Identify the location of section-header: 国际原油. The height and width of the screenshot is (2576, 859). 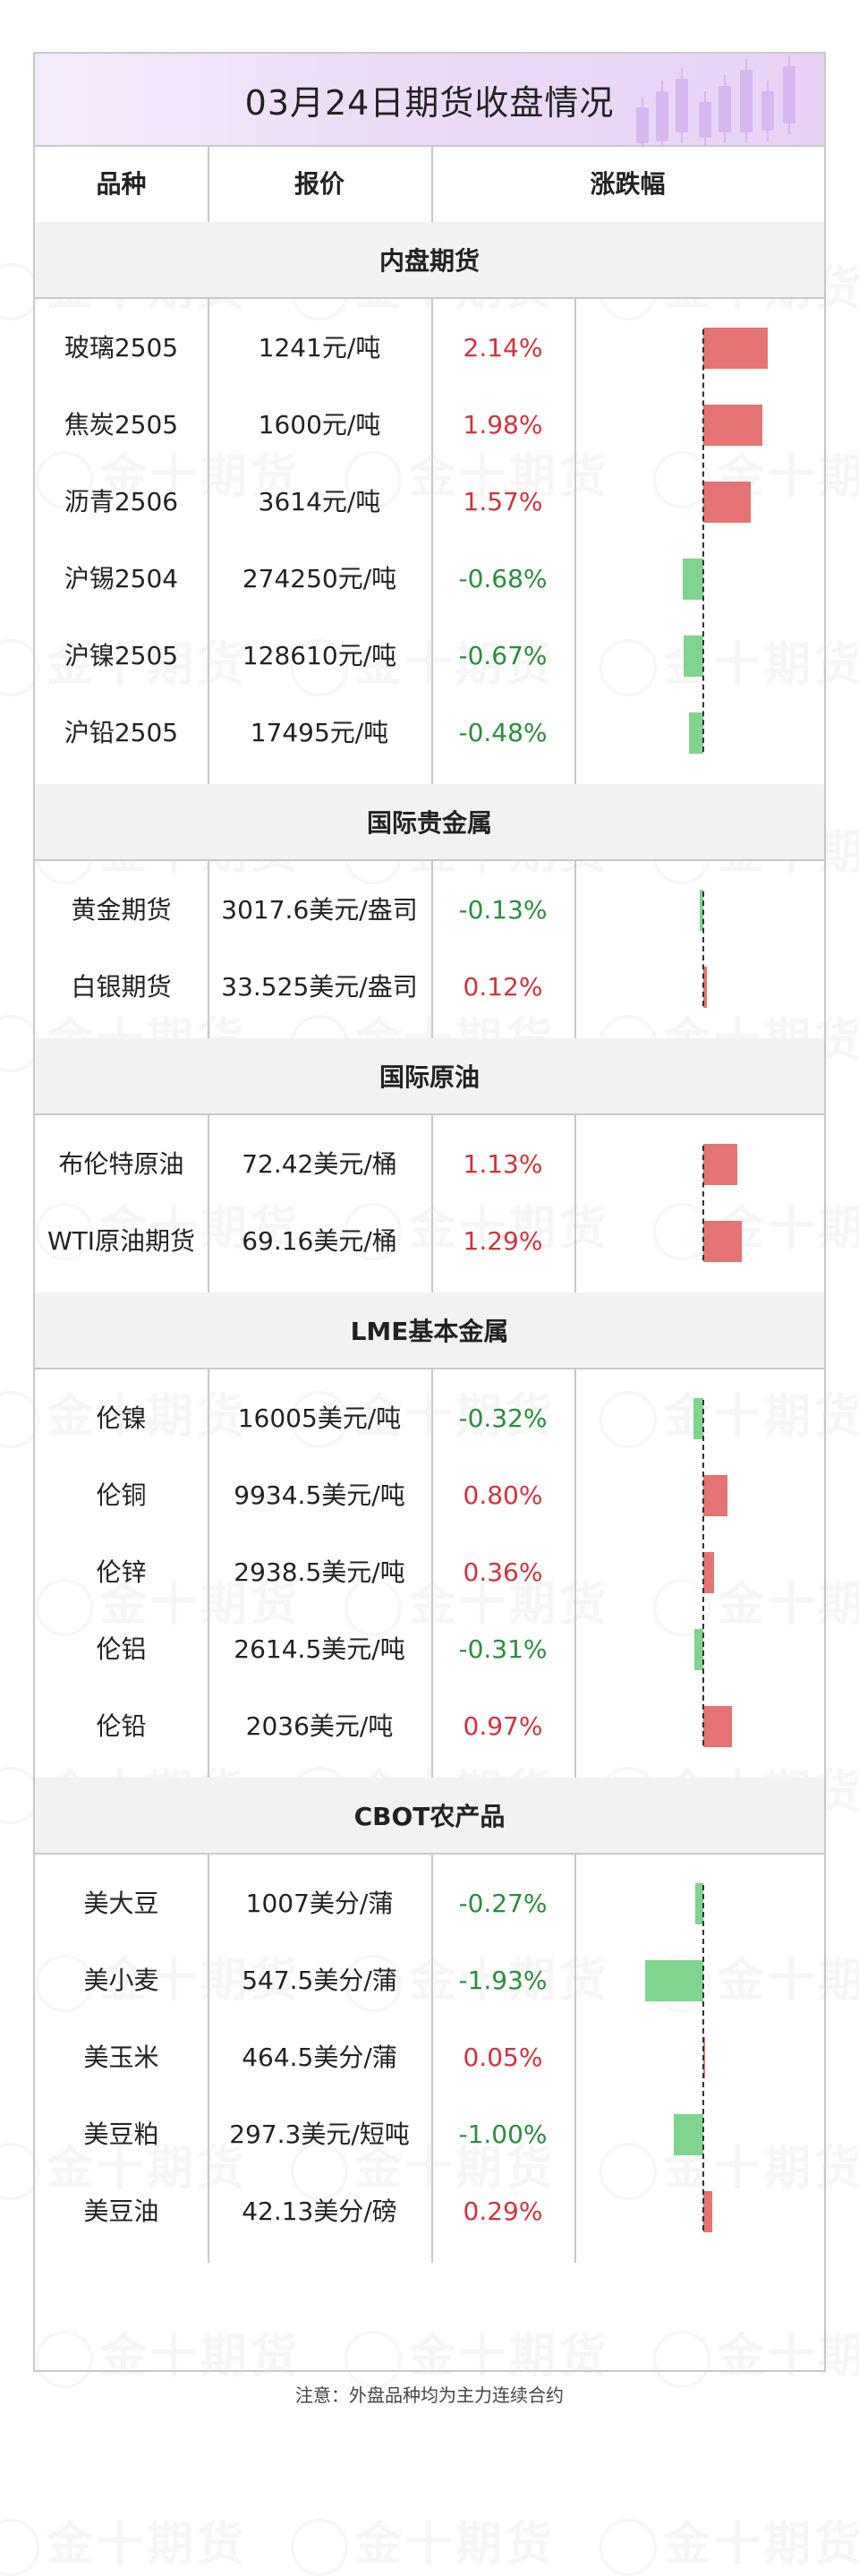
(429, 1075).